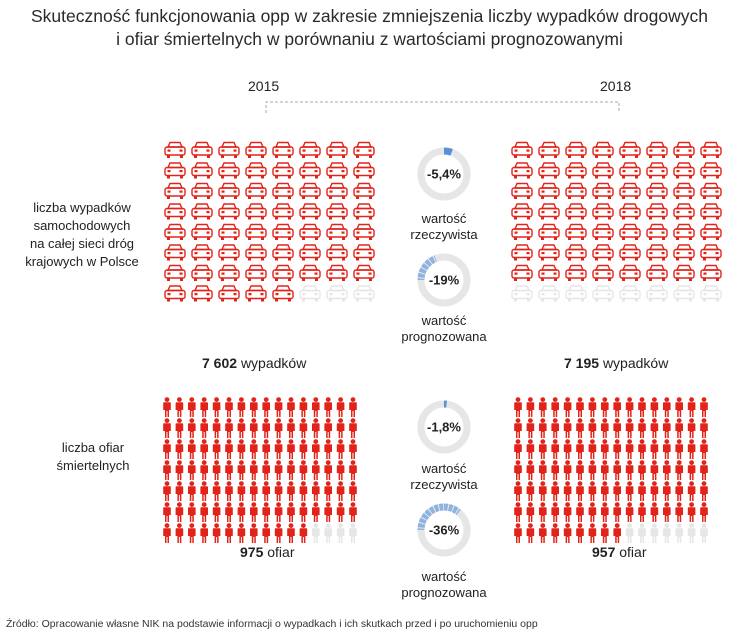  I want to click on donut-accidents-actual: -5,4%, so click(444, 174).